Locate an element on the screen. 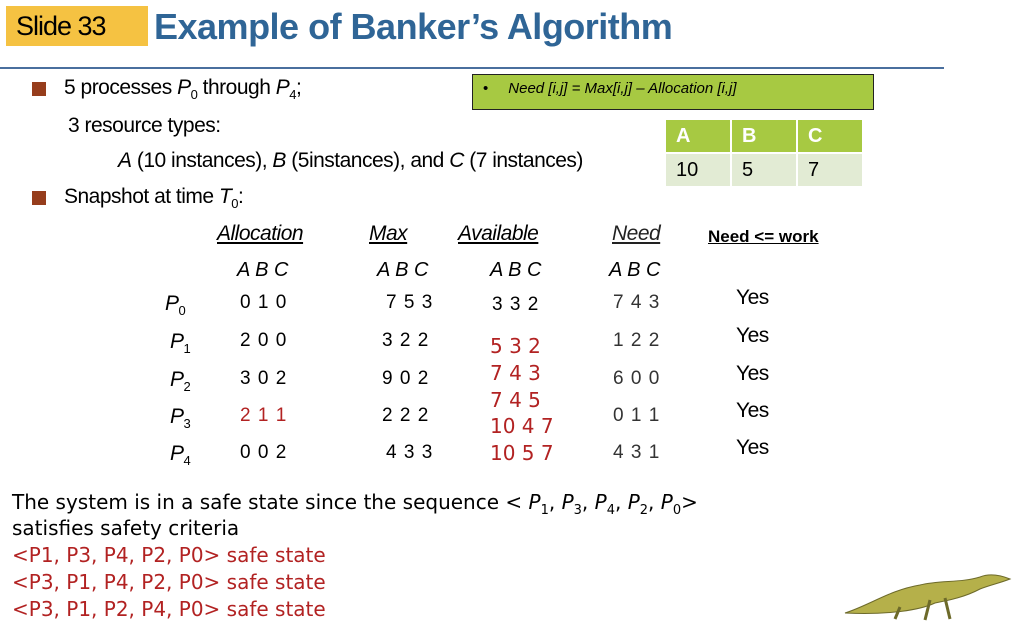 The height and width of the screenshot is (637, 1024). header-max: Max is located at coordinates (388, 233).